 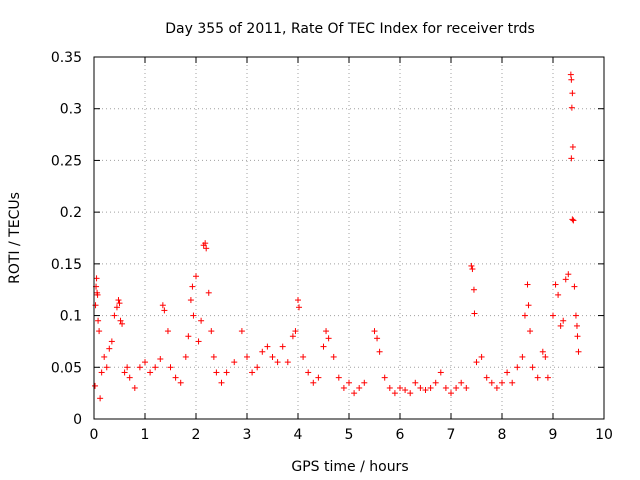 I want to click on x-tick-label: 7, so click(x=451, y=435).